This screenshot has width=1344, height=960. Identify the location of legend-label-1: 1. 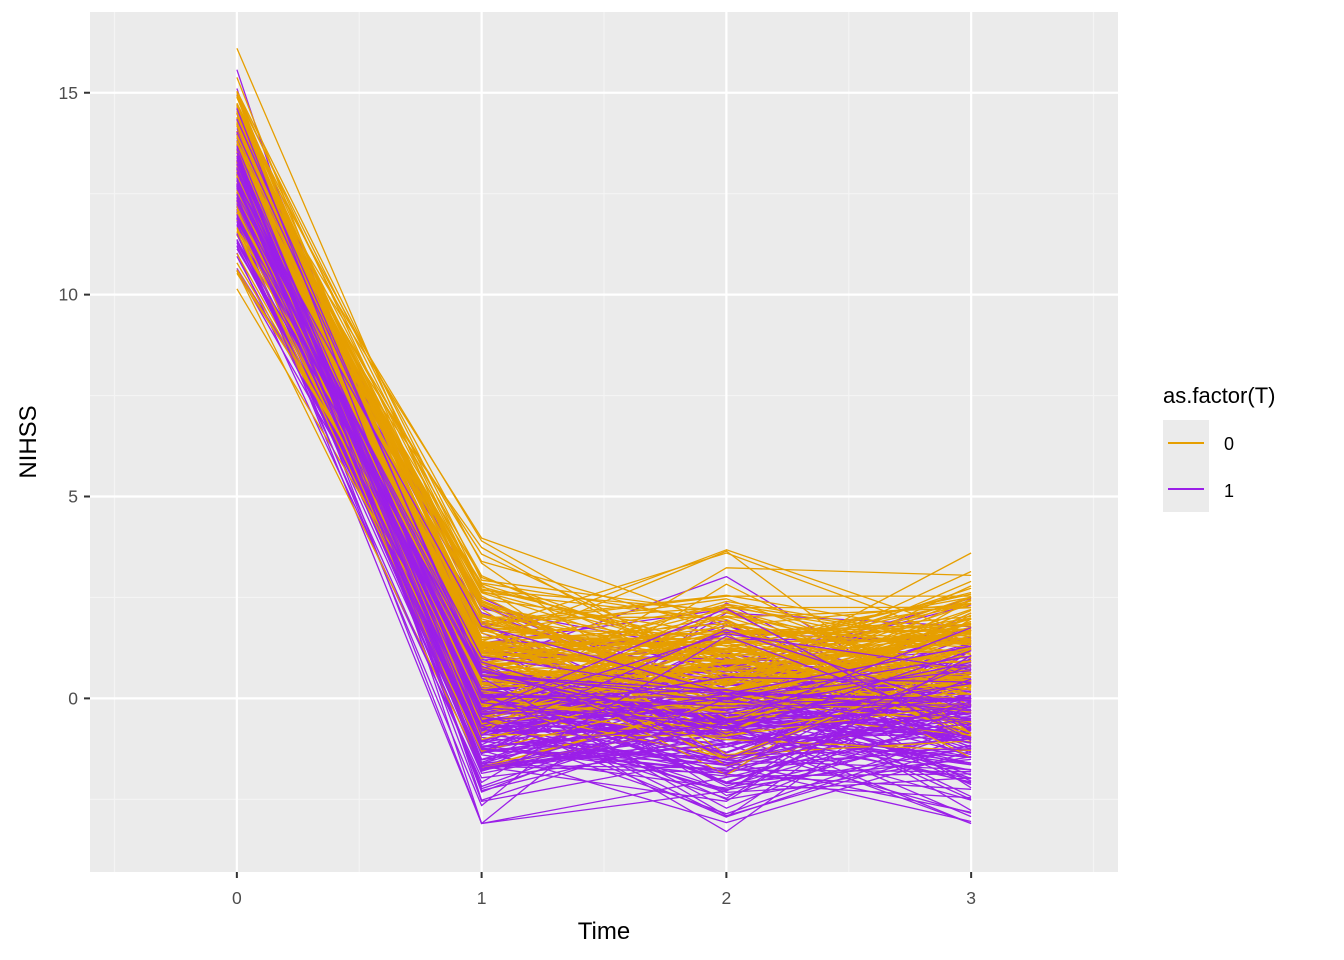
(1229, 491).